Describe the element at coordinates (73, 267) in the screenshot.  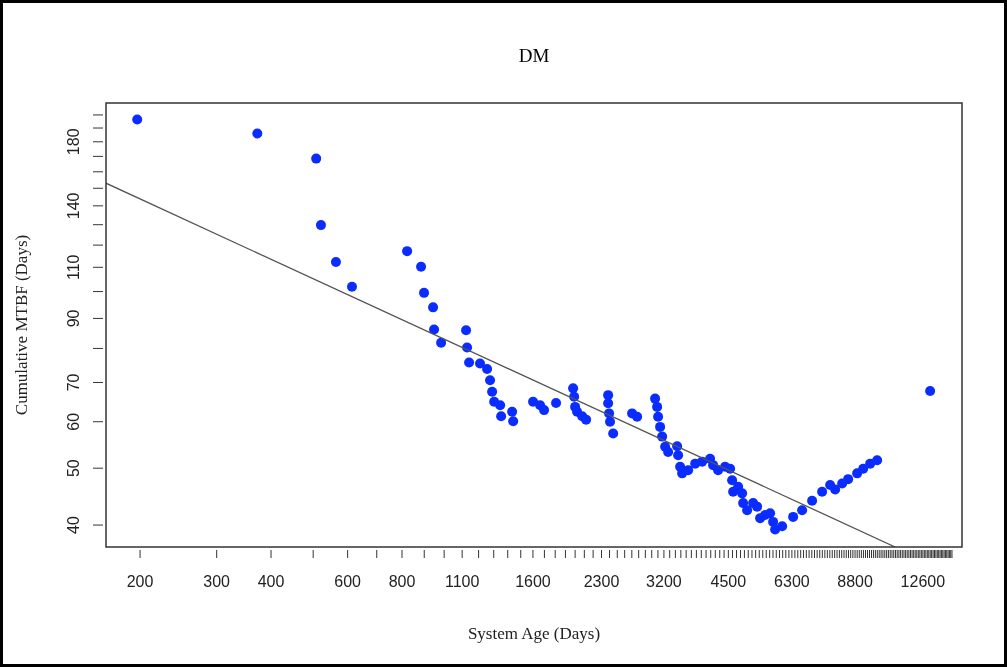
I see `y-tick-label: 110` at that location.